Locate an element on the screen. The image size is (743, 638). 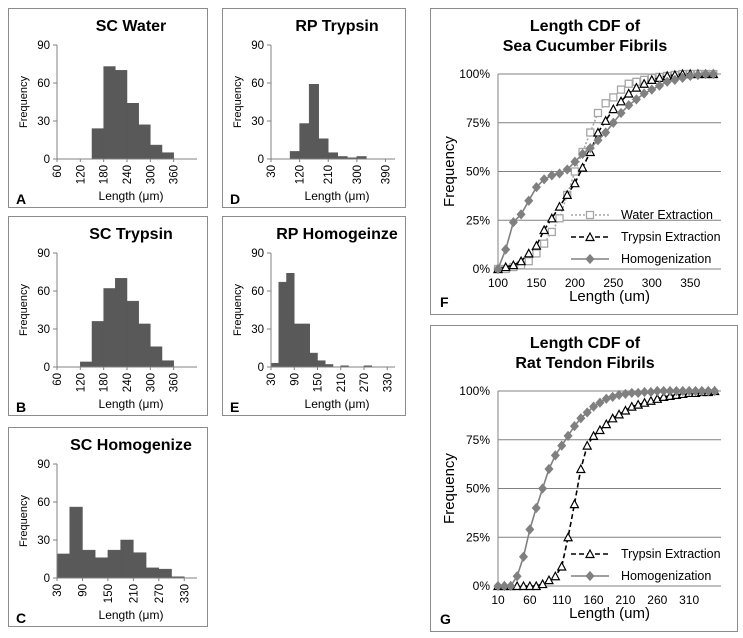
x-tick-label: 240 is located at coordinates (128, 174).